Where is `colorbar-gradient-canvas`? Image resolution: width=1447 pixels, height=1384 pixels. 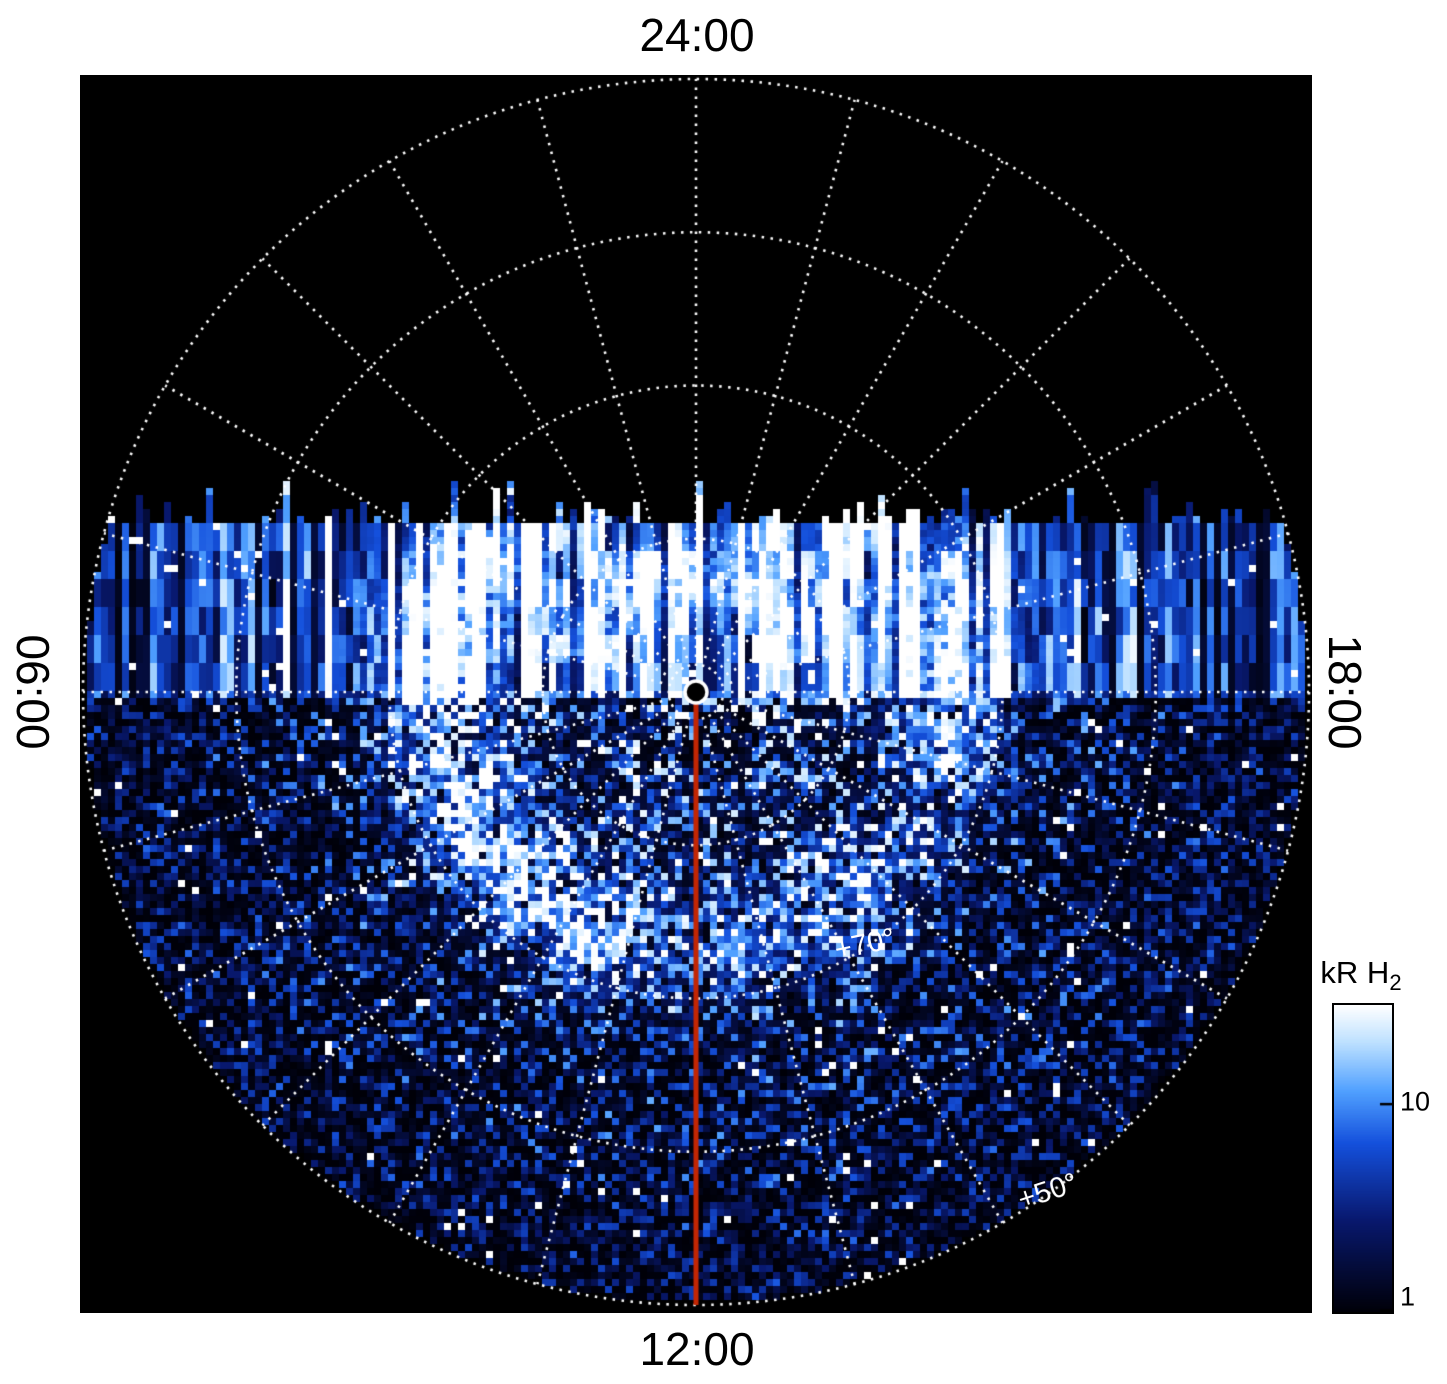 colorbar-gradient-canvas is located at coordinates (1363, 1158).